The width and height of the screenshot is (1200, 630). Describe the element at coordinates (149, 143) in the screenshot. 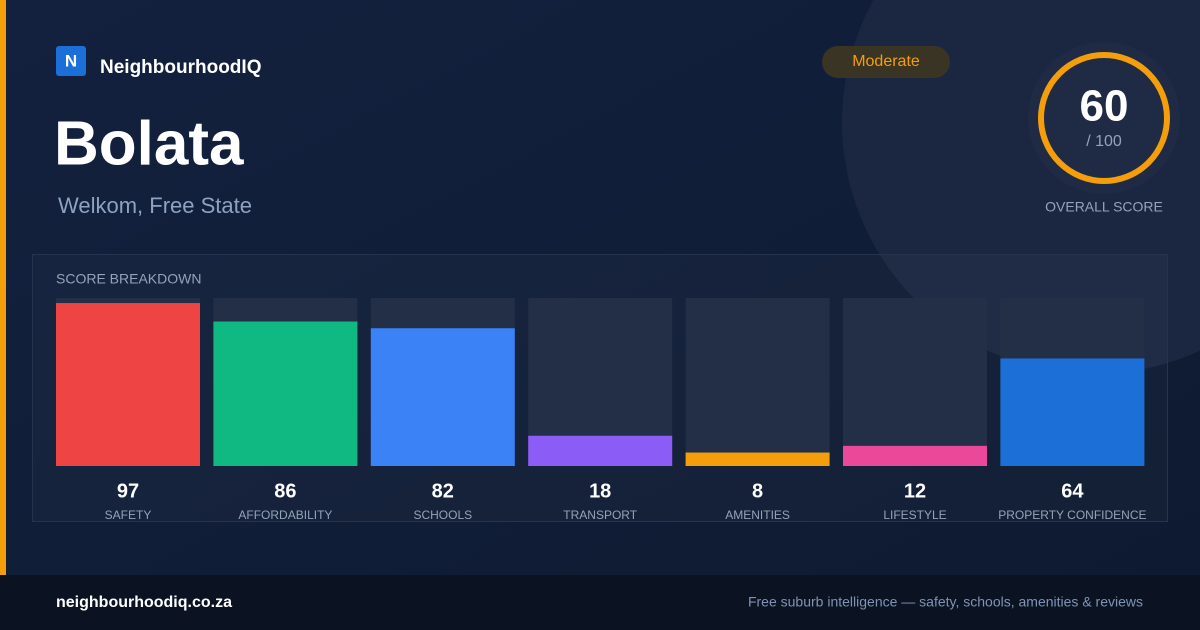

I see `suburb-title: Bolata` at that location.